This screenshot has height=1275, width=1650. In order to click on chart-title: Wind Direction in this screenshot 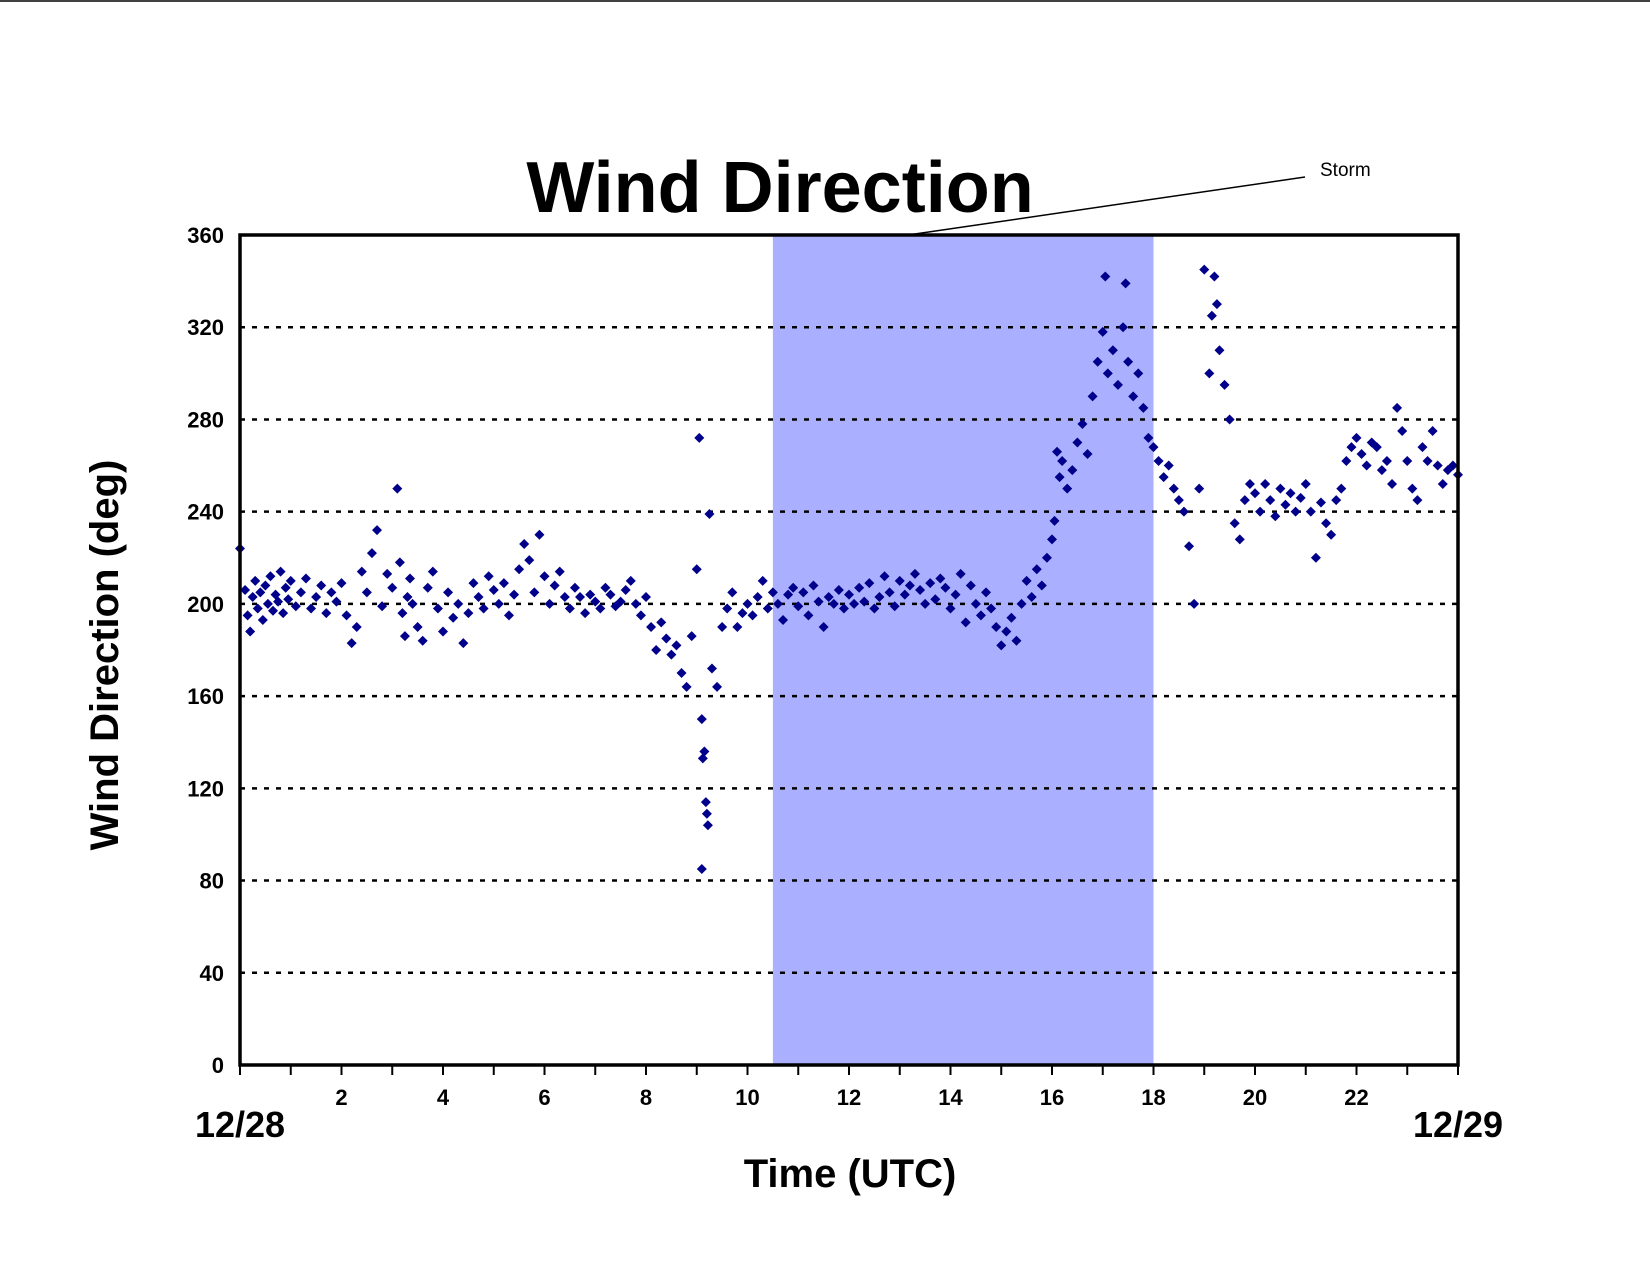, I will do `click(779, 188)`.